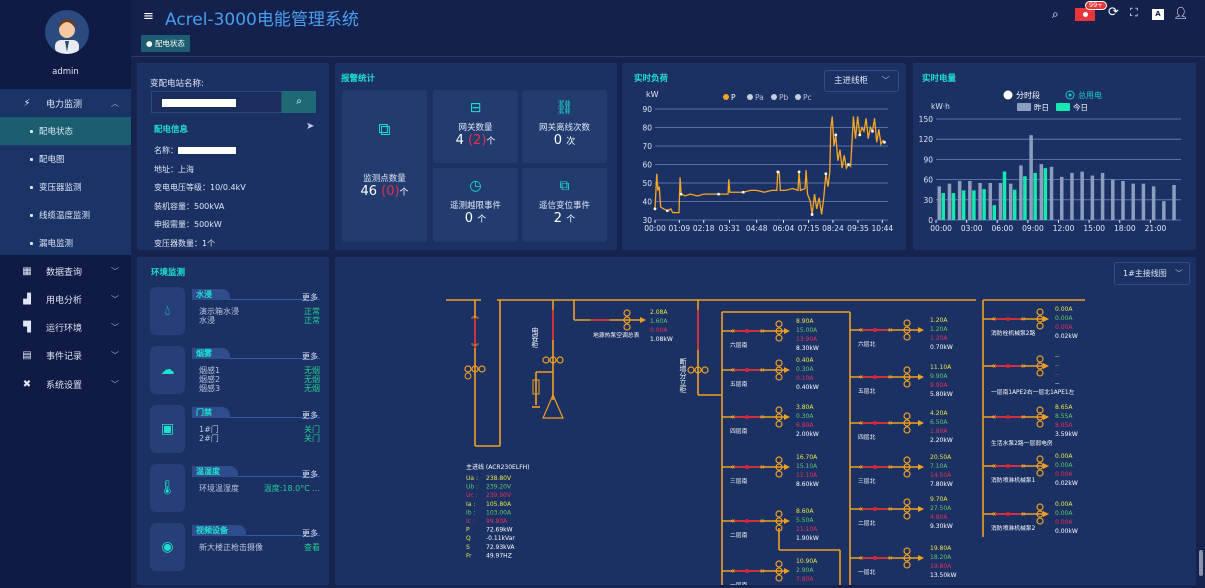  Describe the element at coordinates (256, 531) in the screenshot. I see `env-section-header: 视频设备 更多` at that location.